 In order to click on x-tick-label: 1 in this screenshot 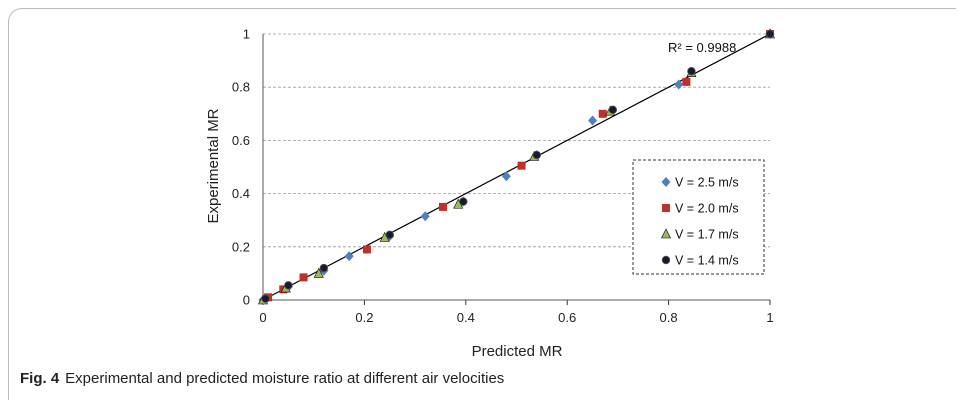, I will do `click(769, 317)`.